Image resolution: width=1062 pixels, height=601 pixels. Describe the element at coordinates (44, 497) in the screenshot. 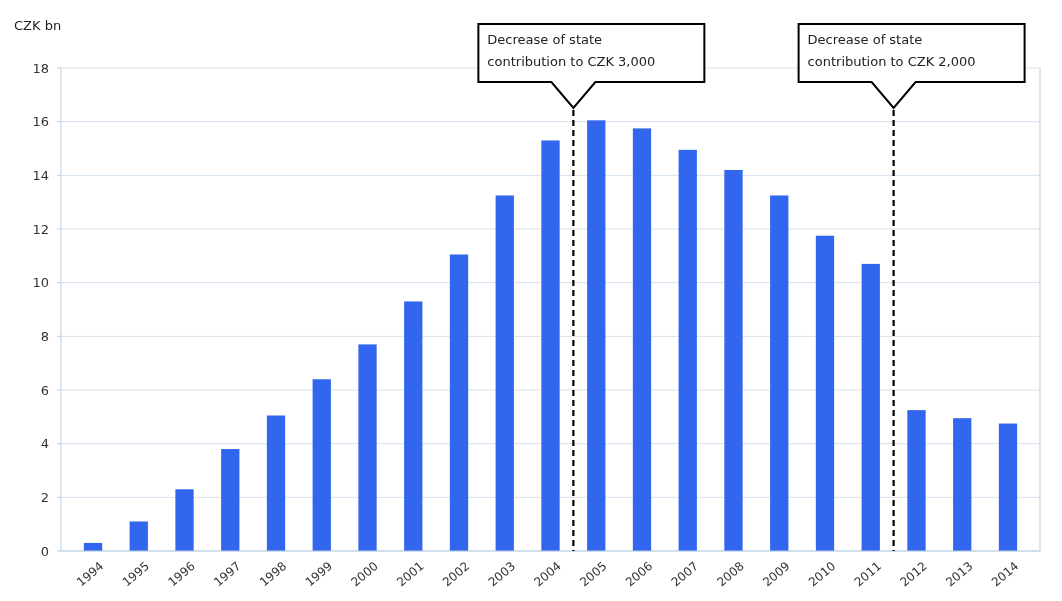

I see `y-tick-label: 2` at that location.